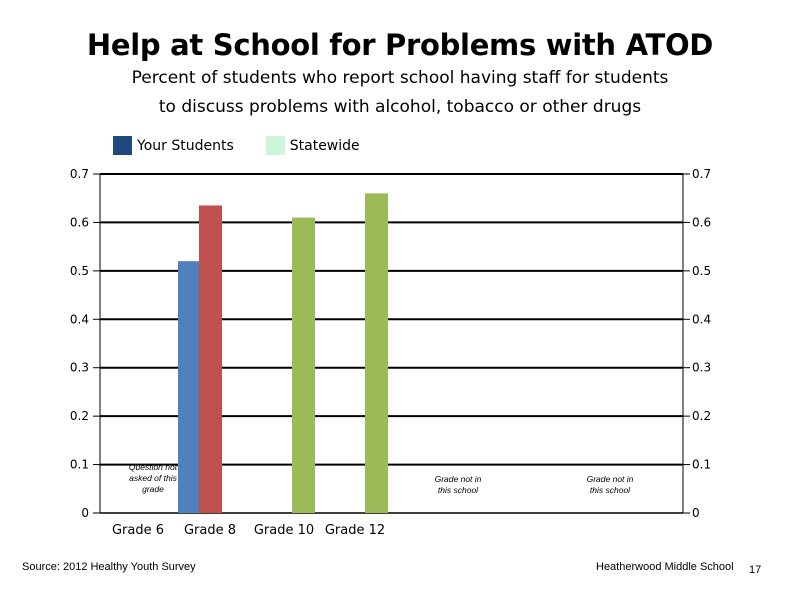 The width and height of the screenshot is (800, 600). I want to click on school-name: Heatherwood Middle School, so click(665, 567).